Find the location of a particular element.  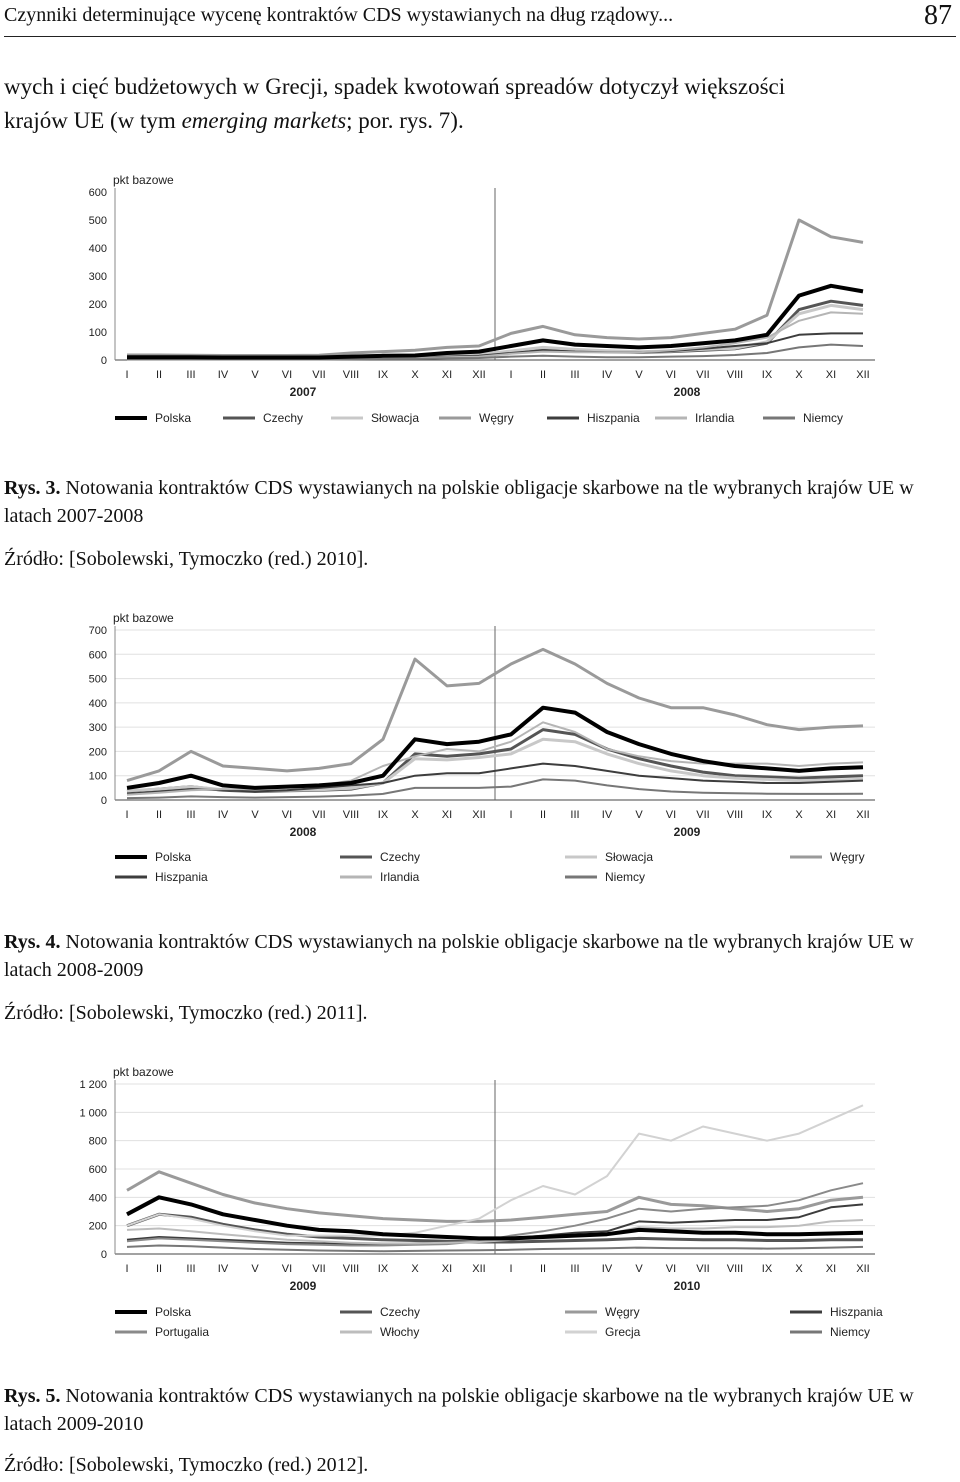

y-tick-label: 0 is located at coordinates (104, 1255).